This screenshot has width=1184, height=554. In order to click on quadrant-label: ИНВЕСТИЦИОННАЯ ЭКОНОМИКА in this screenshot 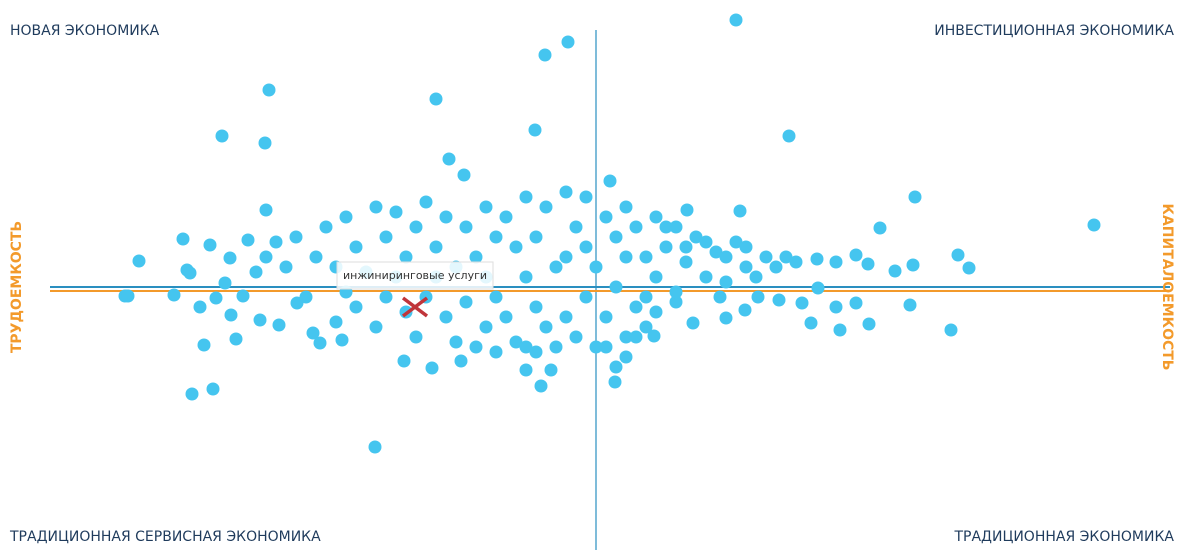, I will do `click(1054, 31)`.